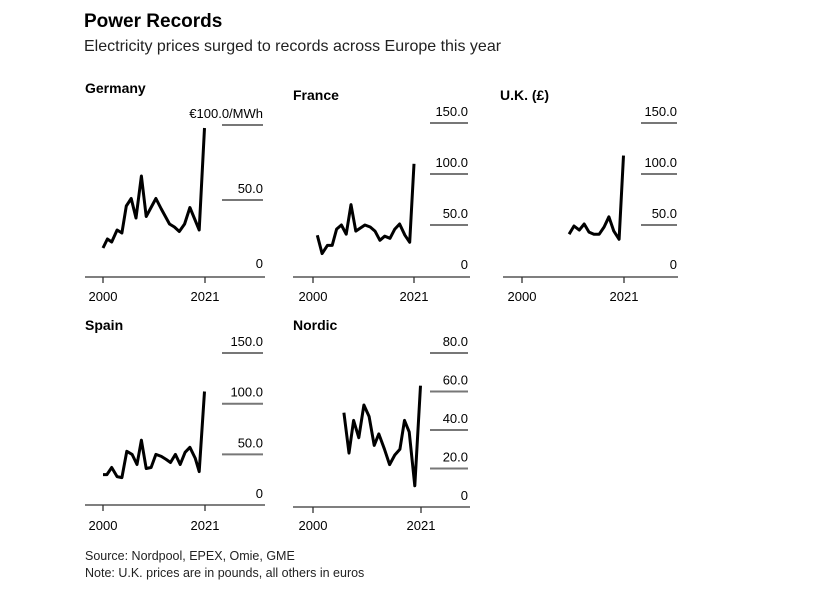 The width and height of the screenshot is (815, 595). What do you see at coordinates (455, 341) in the screenshot?
I see `y-tick-label: 80.0` at bounding box center [455, 341].